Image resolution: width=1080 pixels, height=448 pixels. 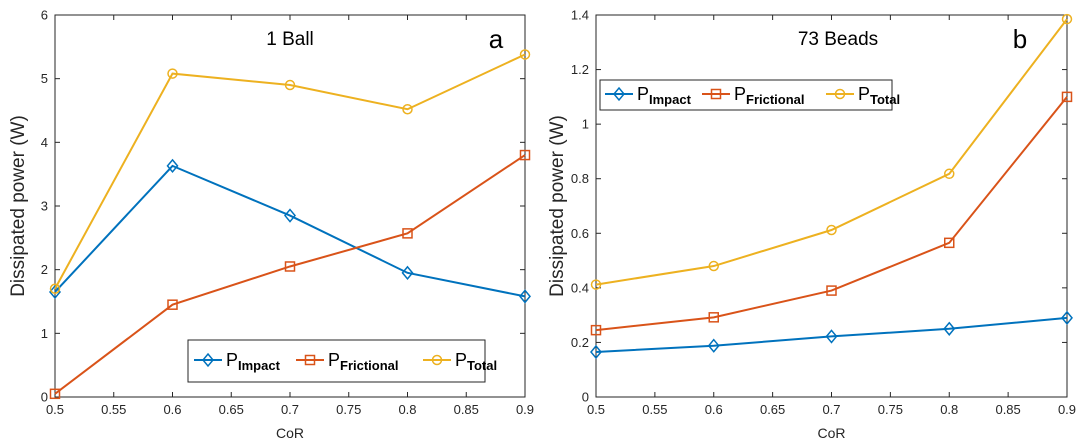 I want to click on legend-marker-frictional-b, so click(x=716, y=94).